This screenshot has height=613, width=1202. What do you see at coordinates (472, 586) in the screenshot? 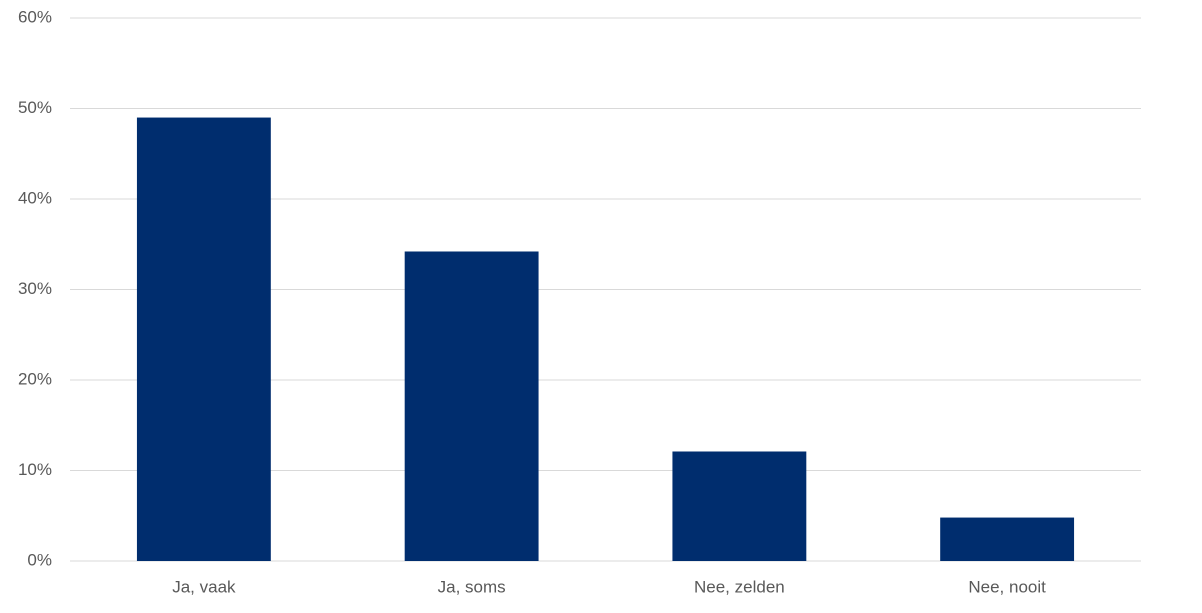
I see `x-tick-label: Ja, soms` at bounding box center [472, 586].